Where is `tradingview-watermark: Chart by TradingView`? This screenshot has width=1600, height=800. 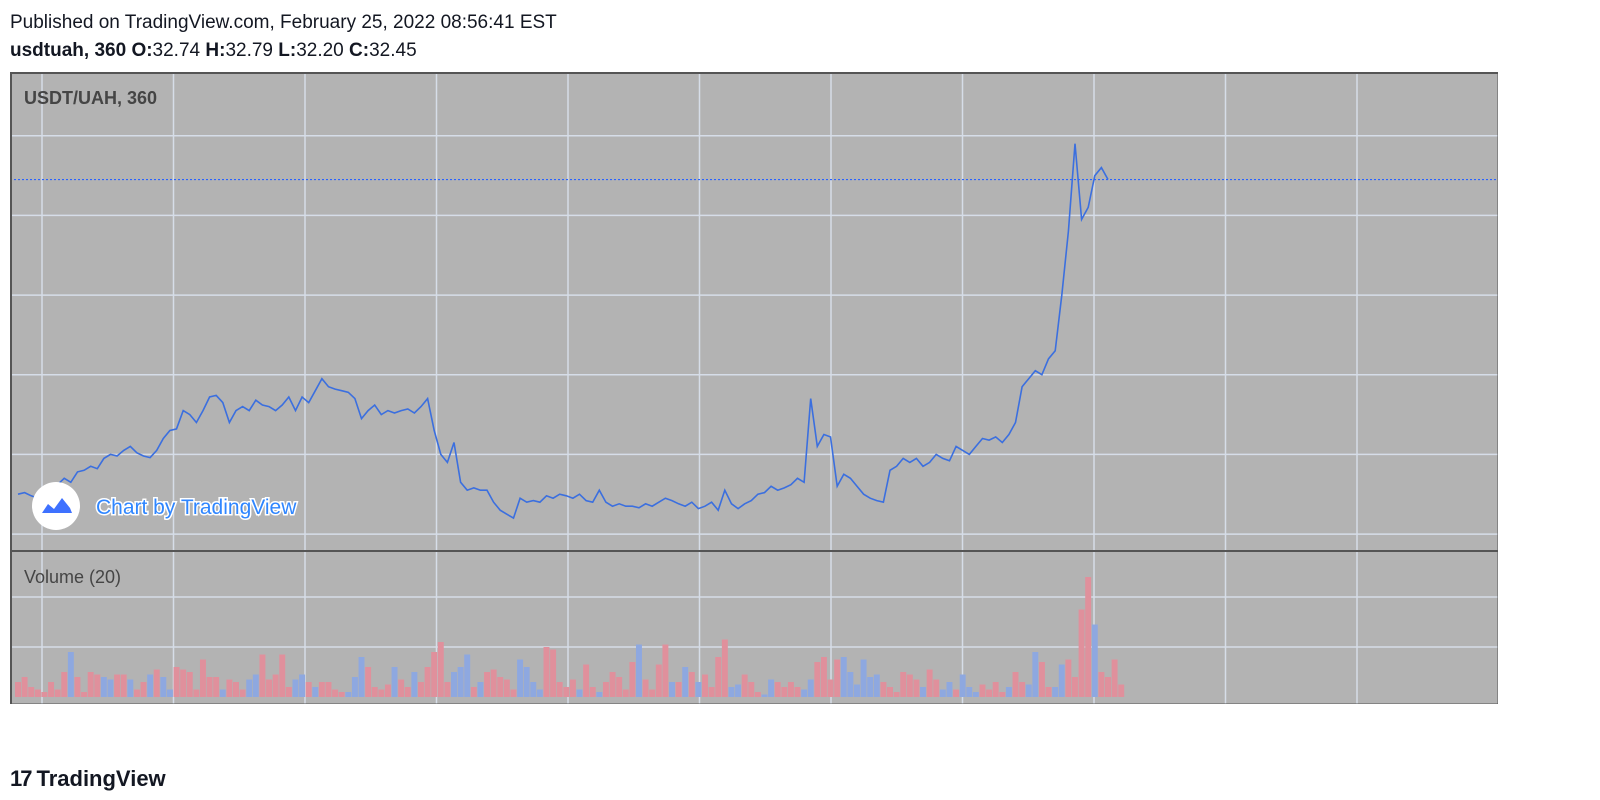 tradingview-watermark: Chart by TradingView is located at coordinates (165, 506).